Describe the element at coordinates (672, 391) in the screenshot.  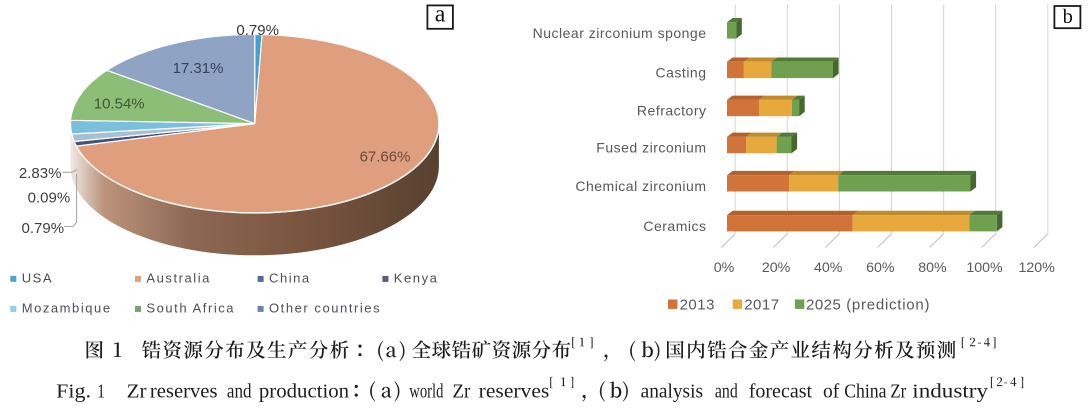
I see `svg-text: analysis` at that location.